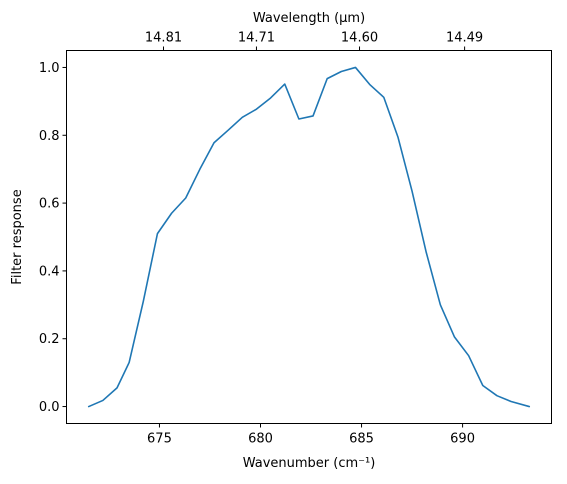 The width and height of the screenshot is (567, 484). Describe the element at coordinates (462, 439) in the screenshot. I see `x-tick-label: 690` at that location.